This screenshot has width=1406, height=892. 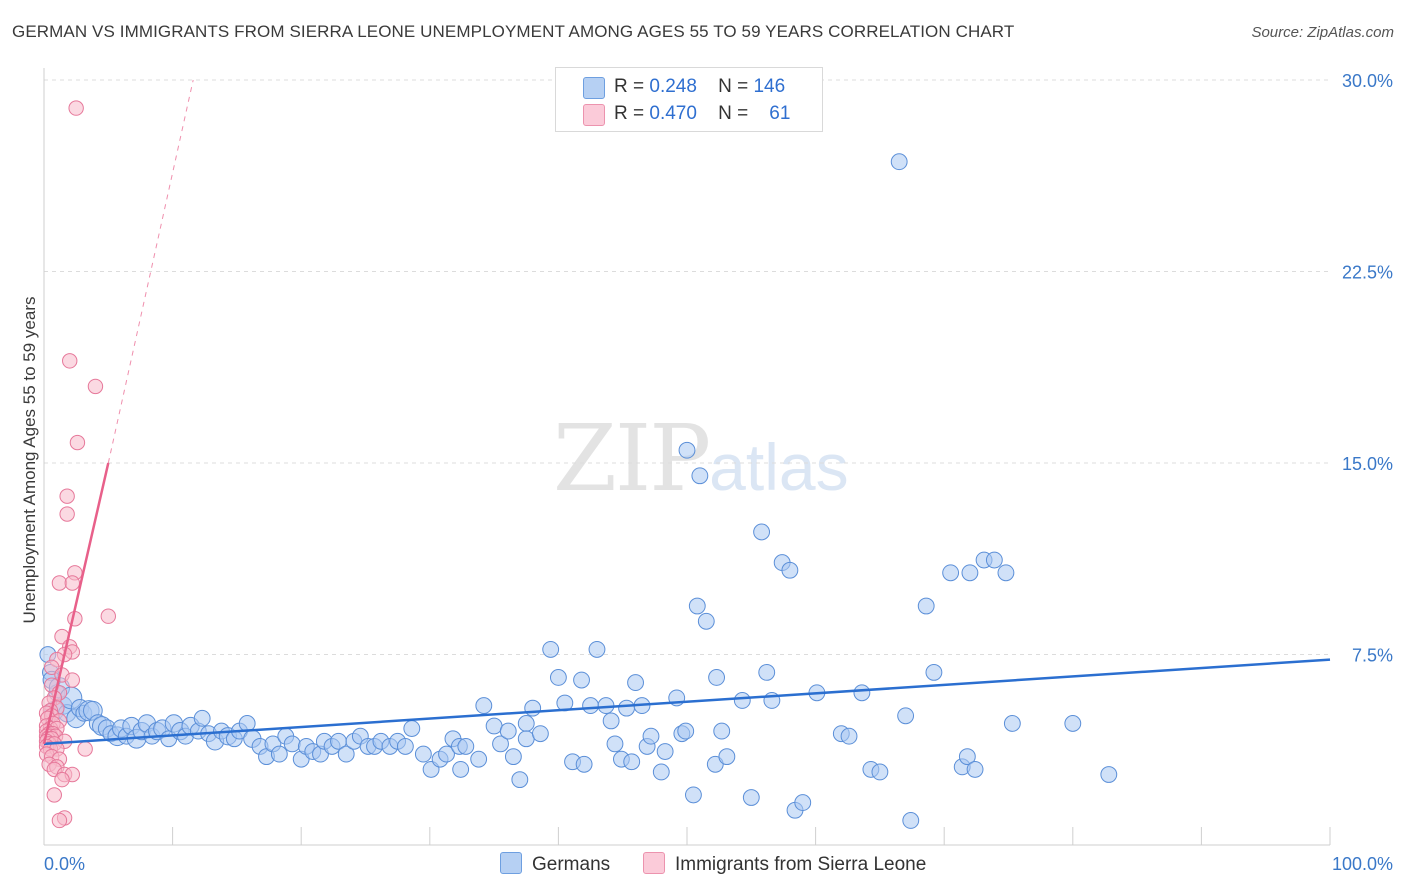 I want to click on trend-line-sierra-leone, so click(x=76, y=603).